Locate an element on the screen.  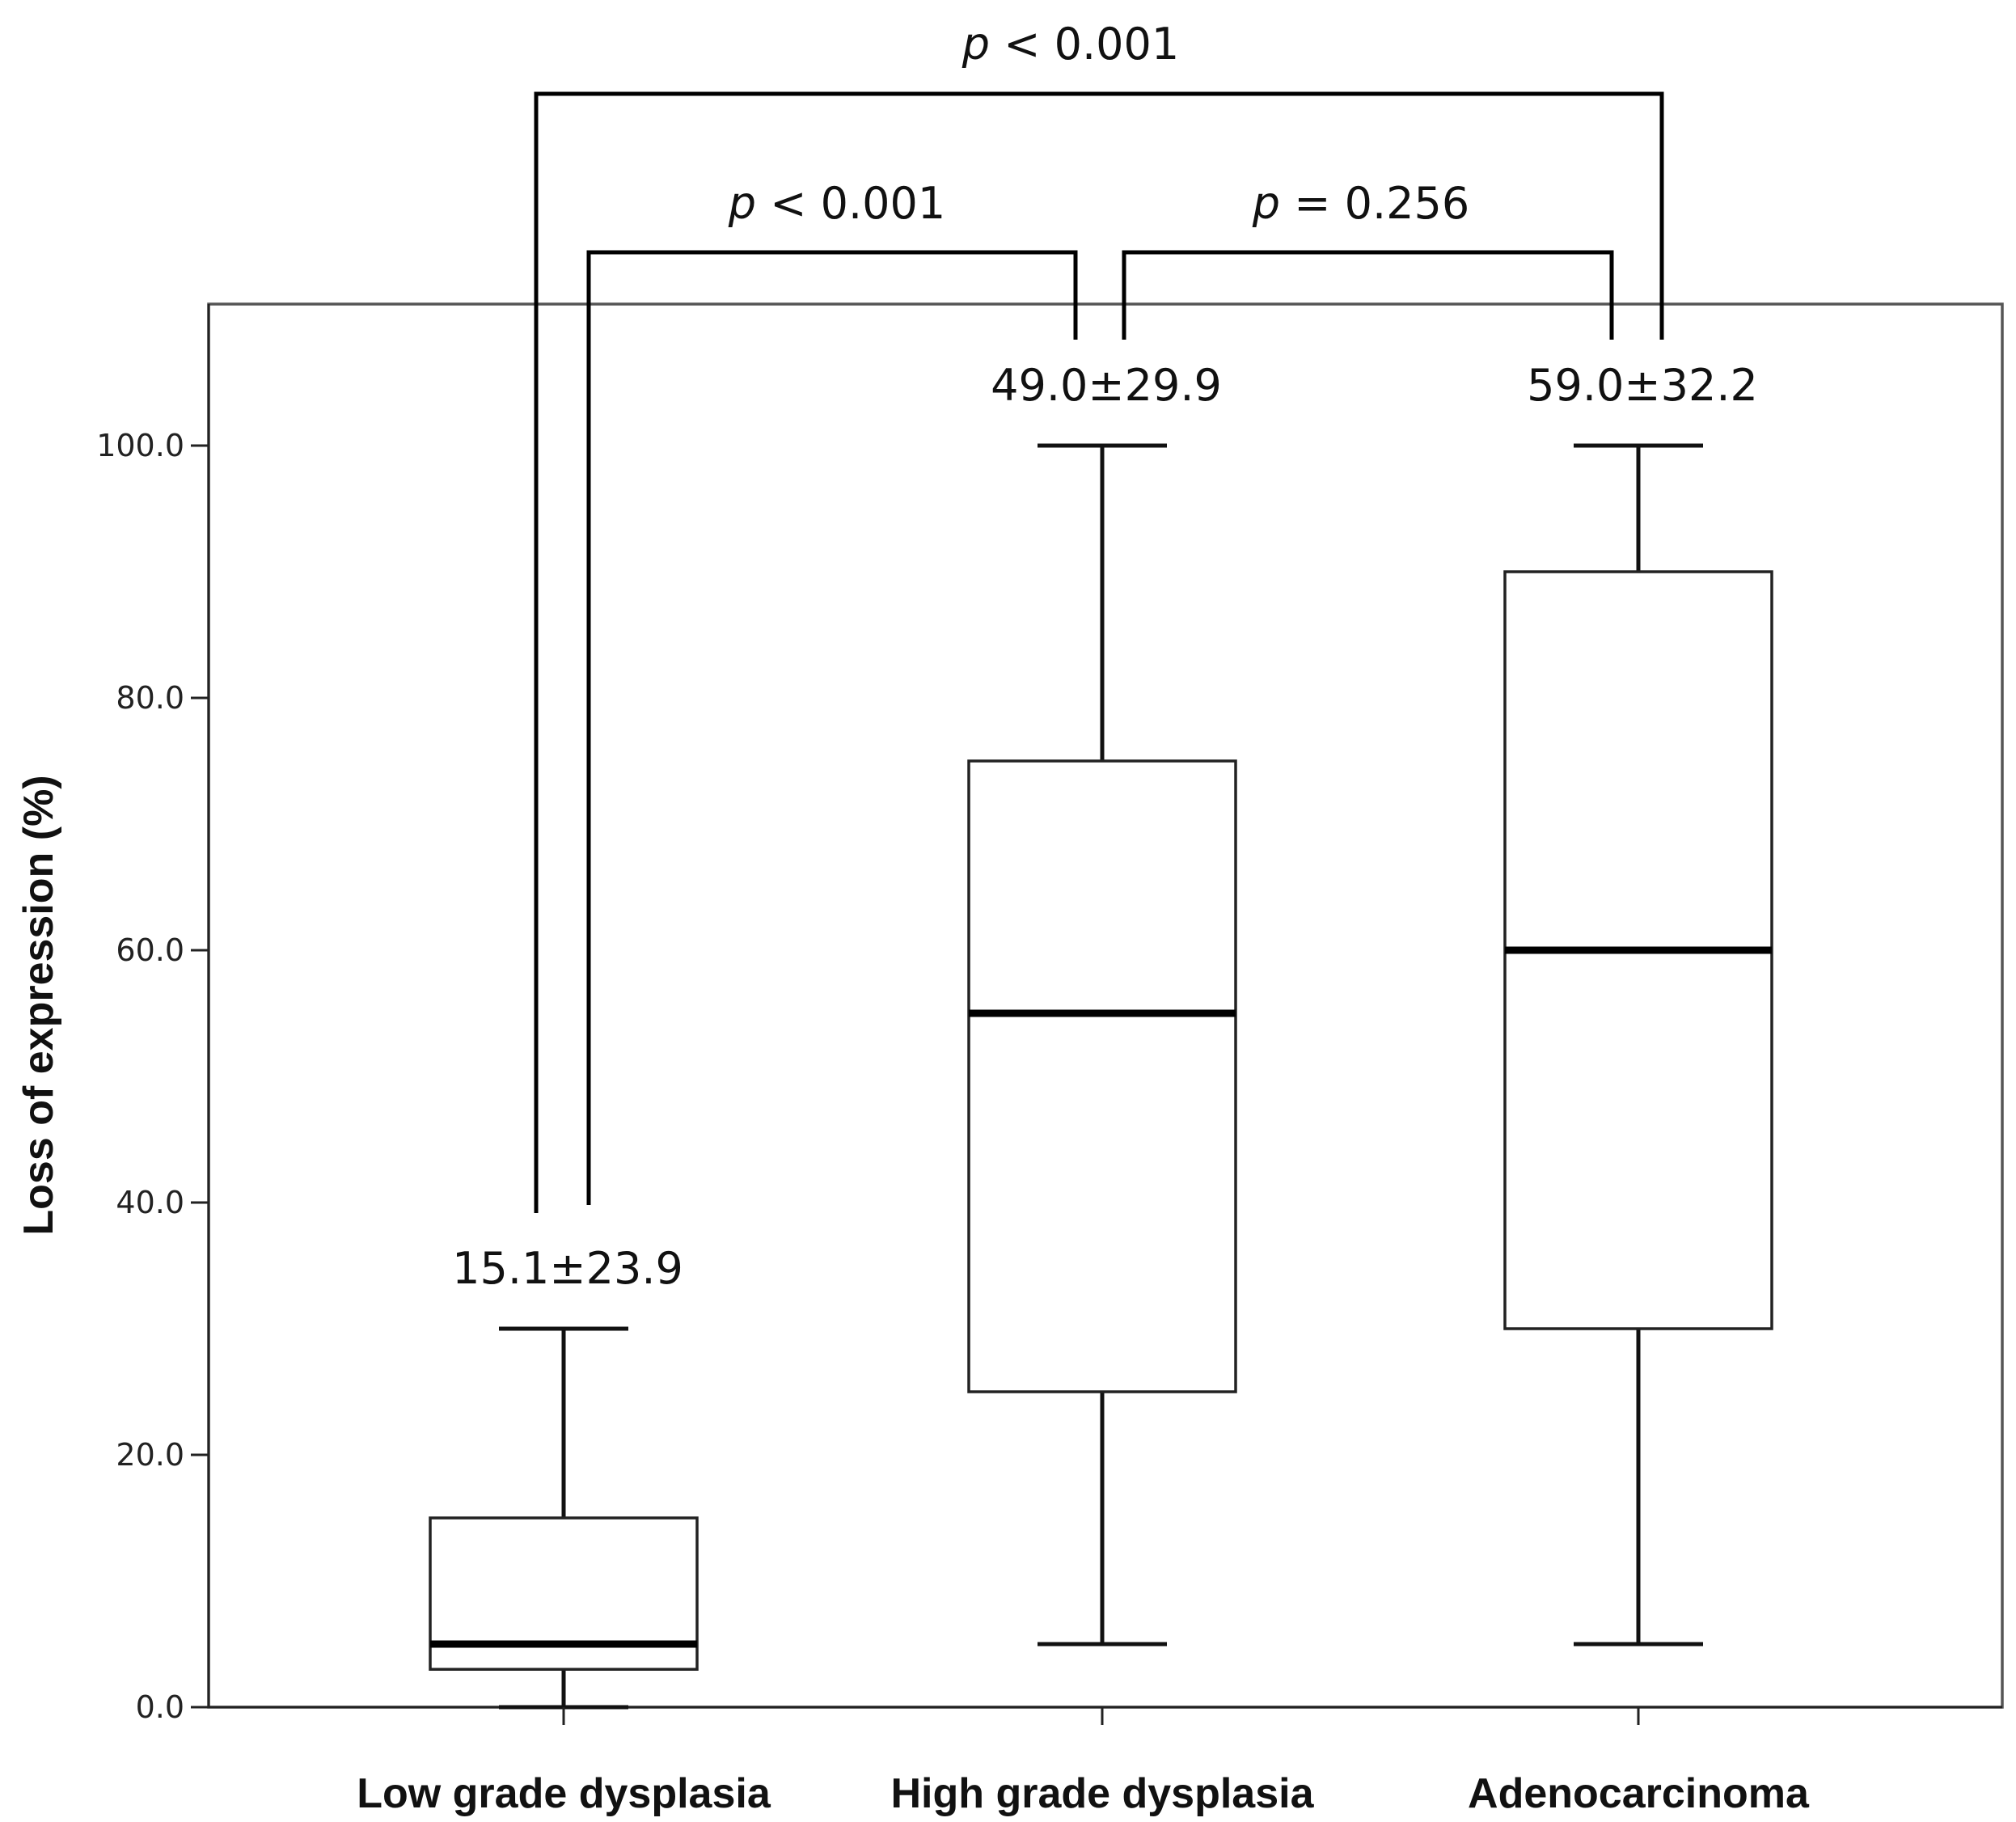
significance-bracket: p < 0.001 is located at coordinates (832, 691).